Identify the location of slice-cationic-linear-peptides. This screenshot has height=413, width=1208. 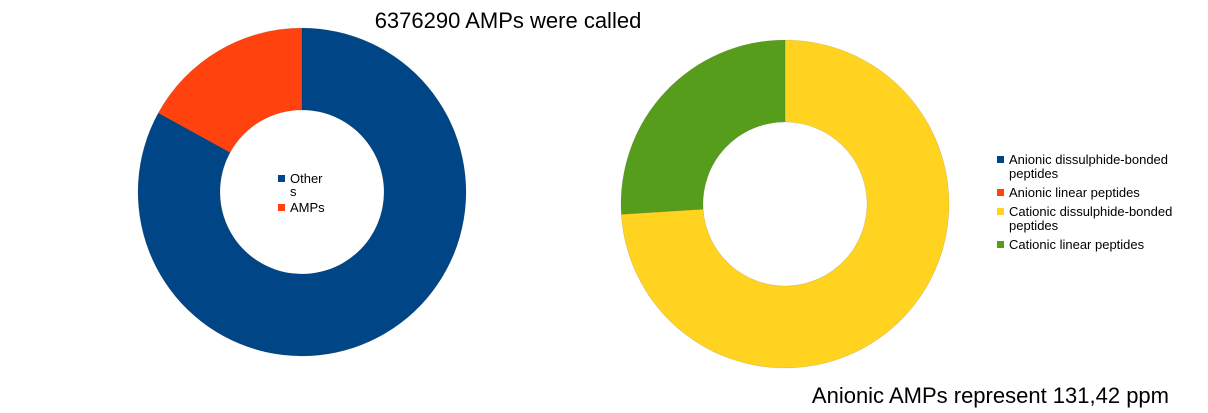
(703, 127).